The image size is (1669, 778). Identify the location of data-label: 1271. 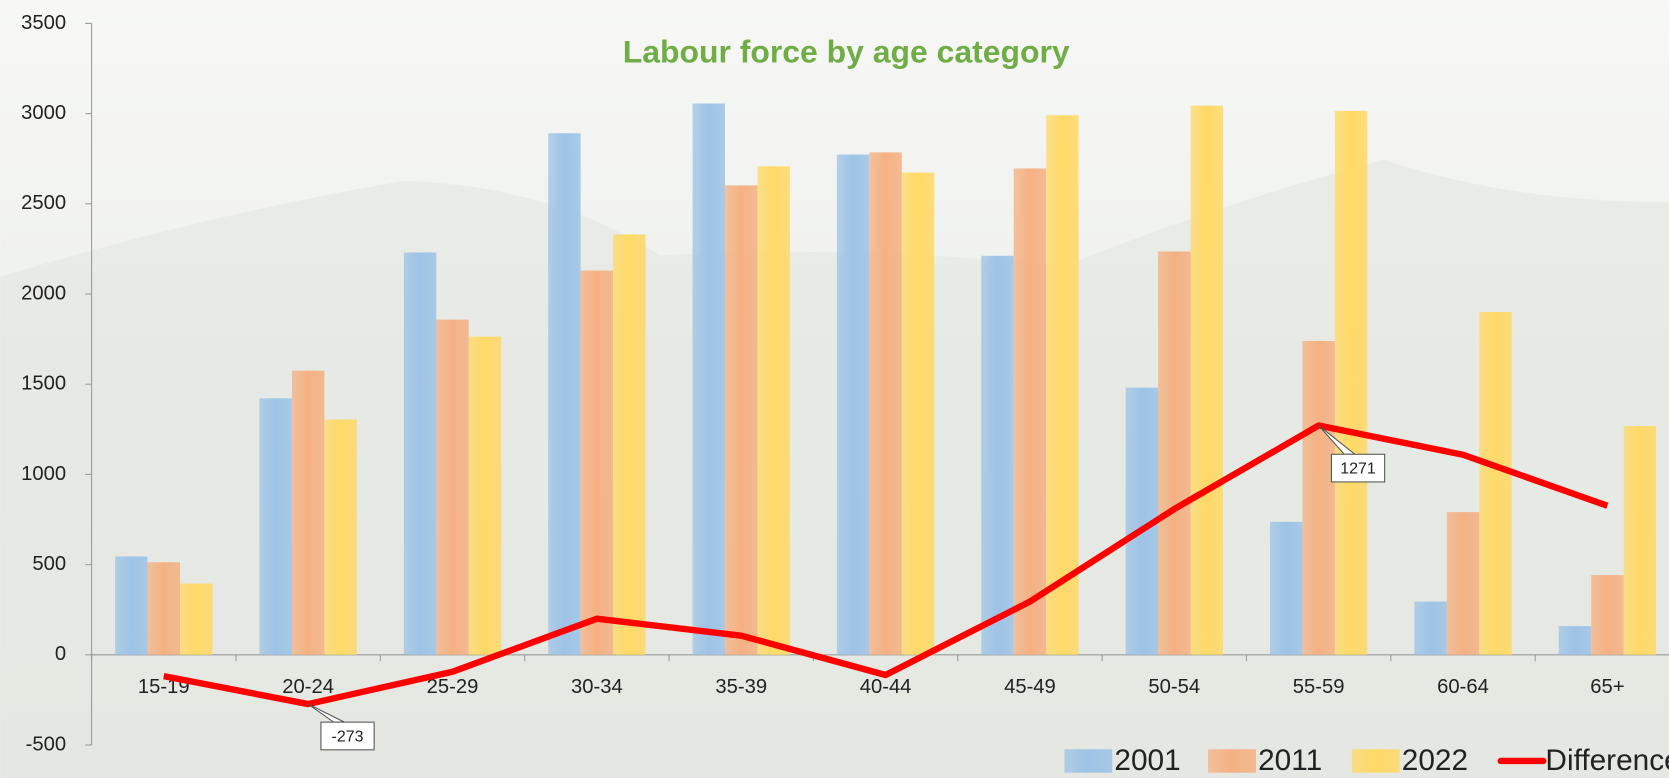
(1358, 468).